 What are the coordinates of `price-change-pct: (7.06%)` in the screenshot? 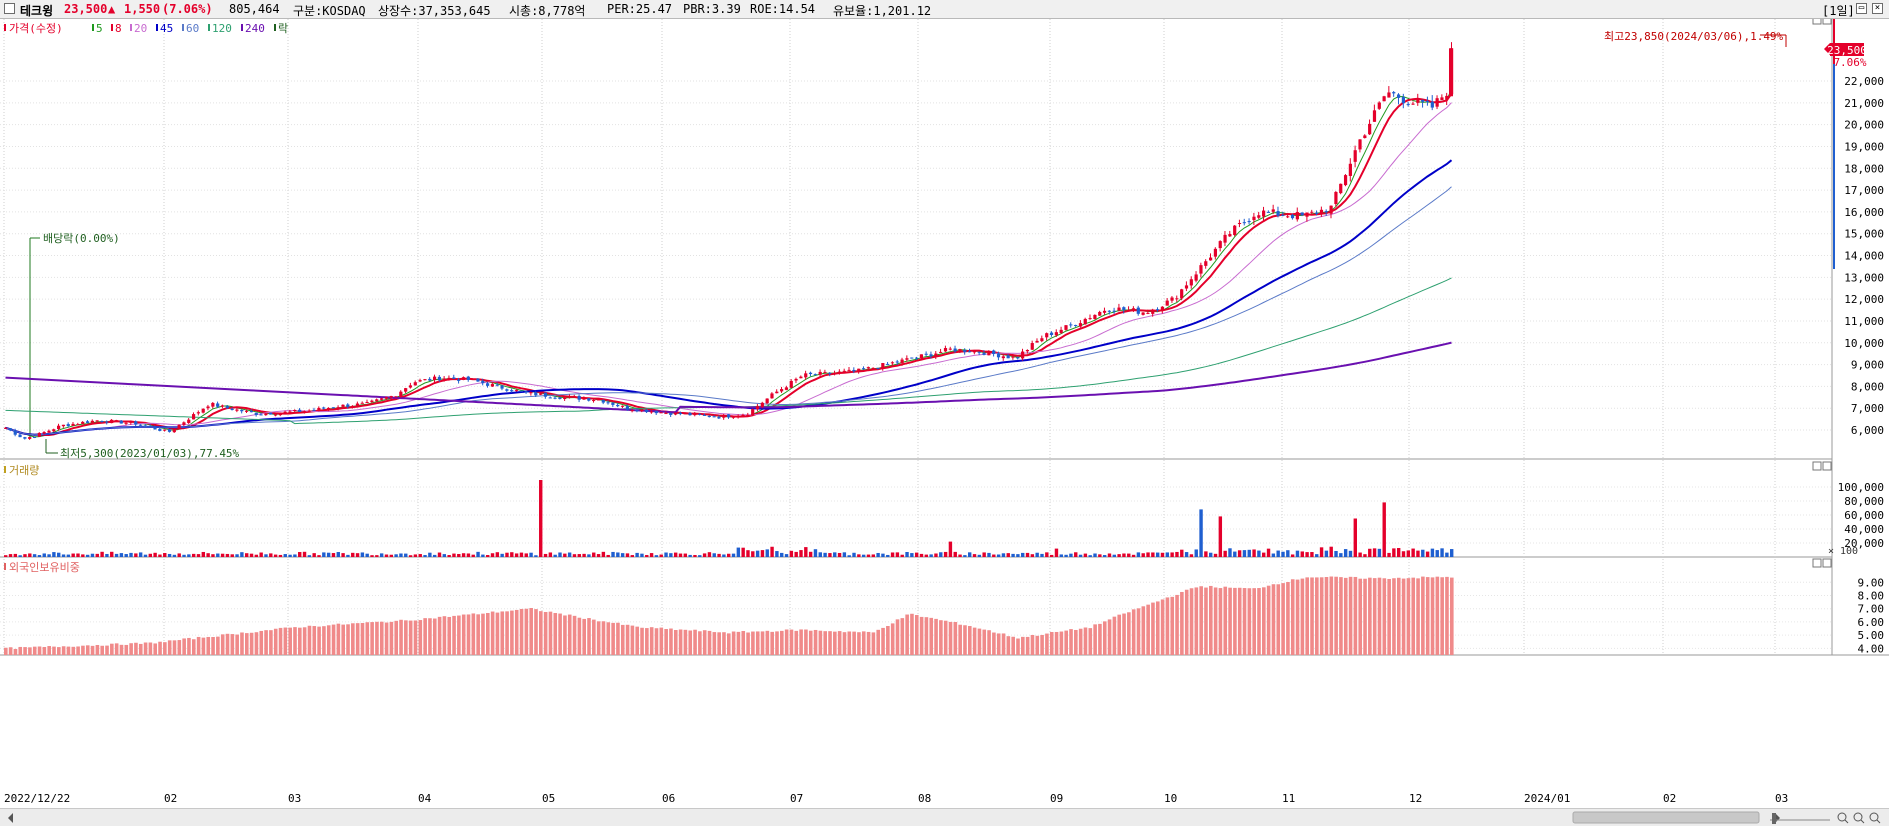 It's located at (187, 9).